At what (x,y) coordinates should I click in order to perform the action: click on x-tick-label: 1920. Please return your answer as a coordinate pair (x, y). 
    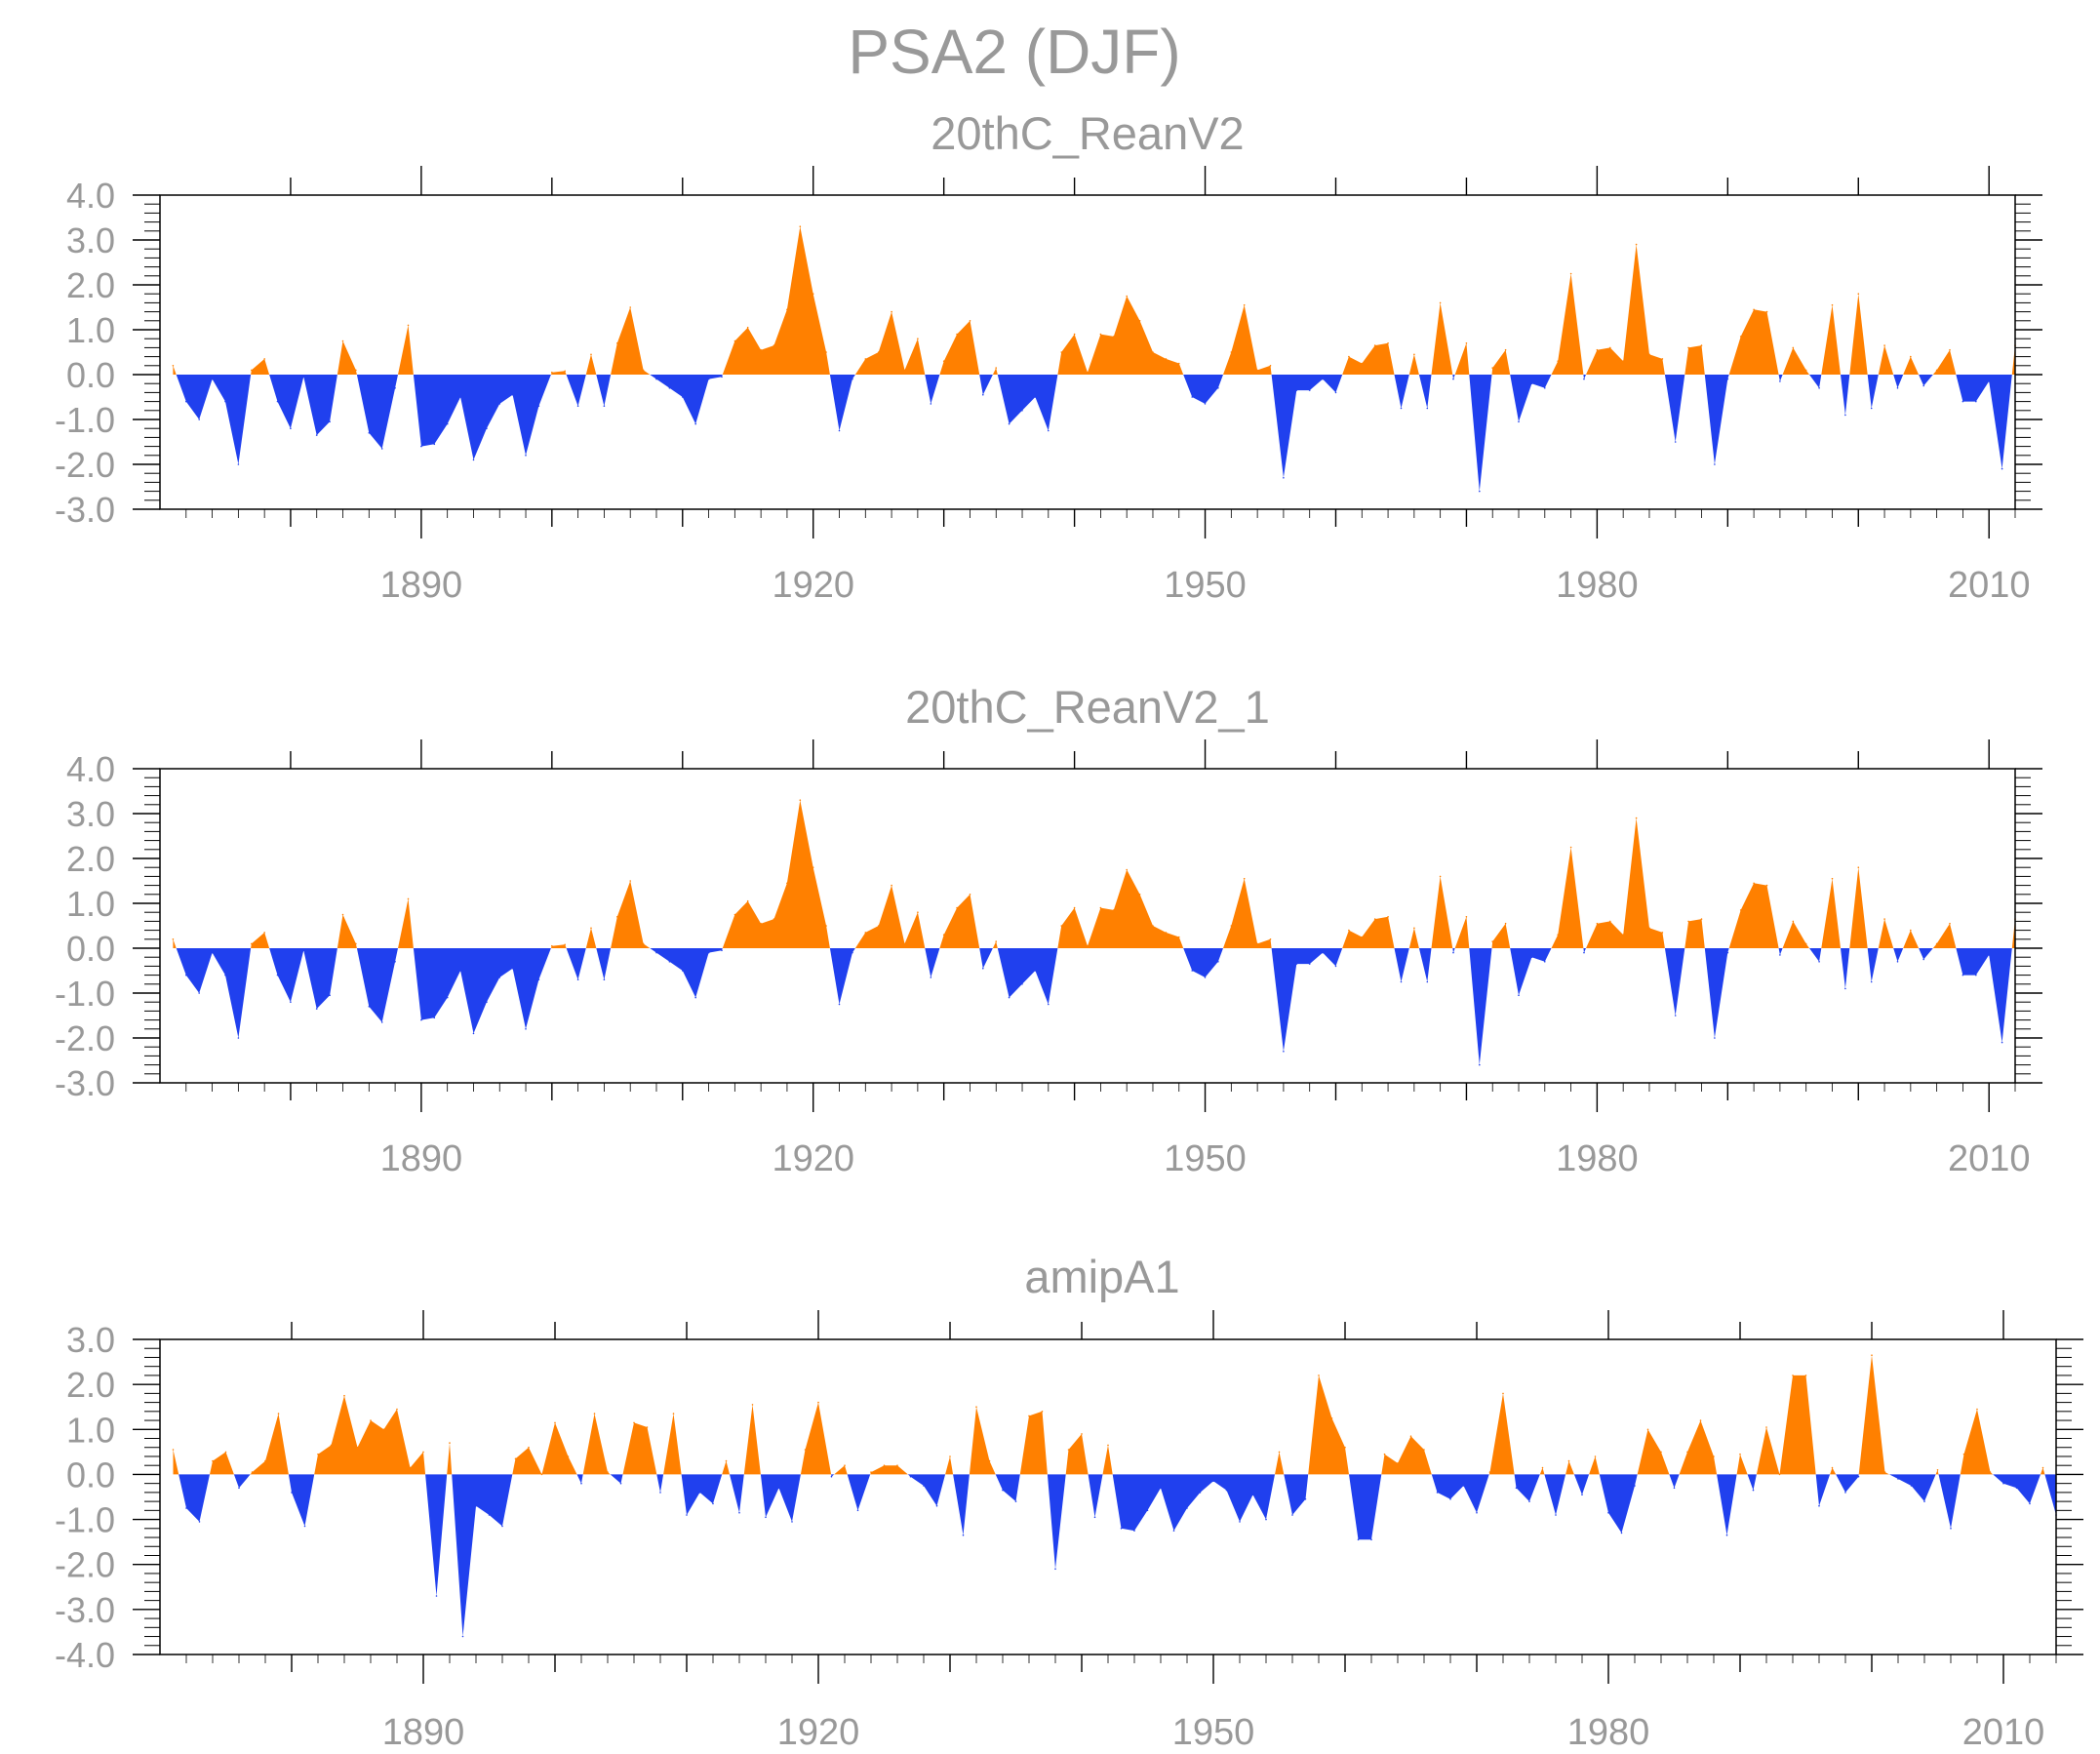
    Looking at the image, I should click on (819, 1732).